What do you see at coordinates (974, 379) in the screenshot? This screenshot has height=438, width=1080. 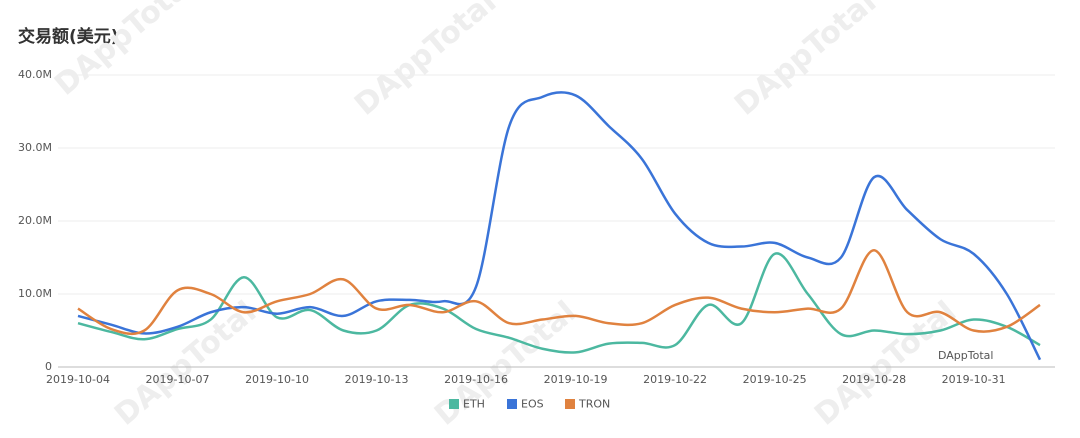 I see `x-tick-label: 2019-10-31` at bounding box center [974, 379].